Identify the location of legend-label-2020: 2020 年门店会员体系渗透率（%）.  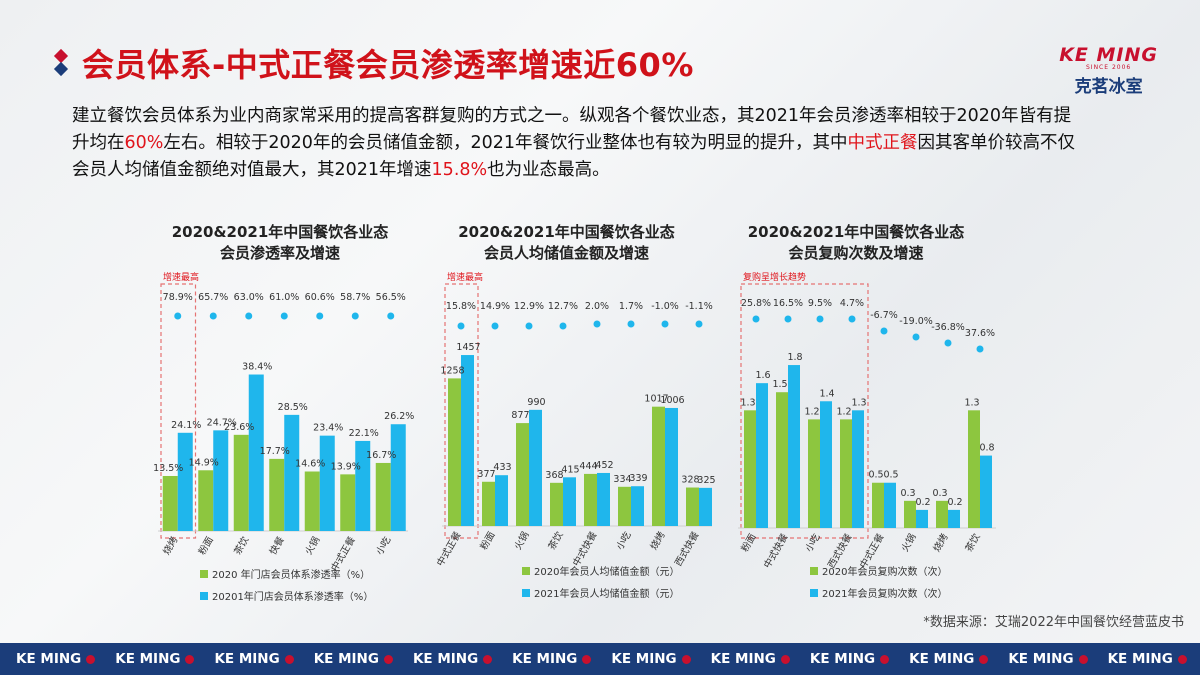
(291, 574).